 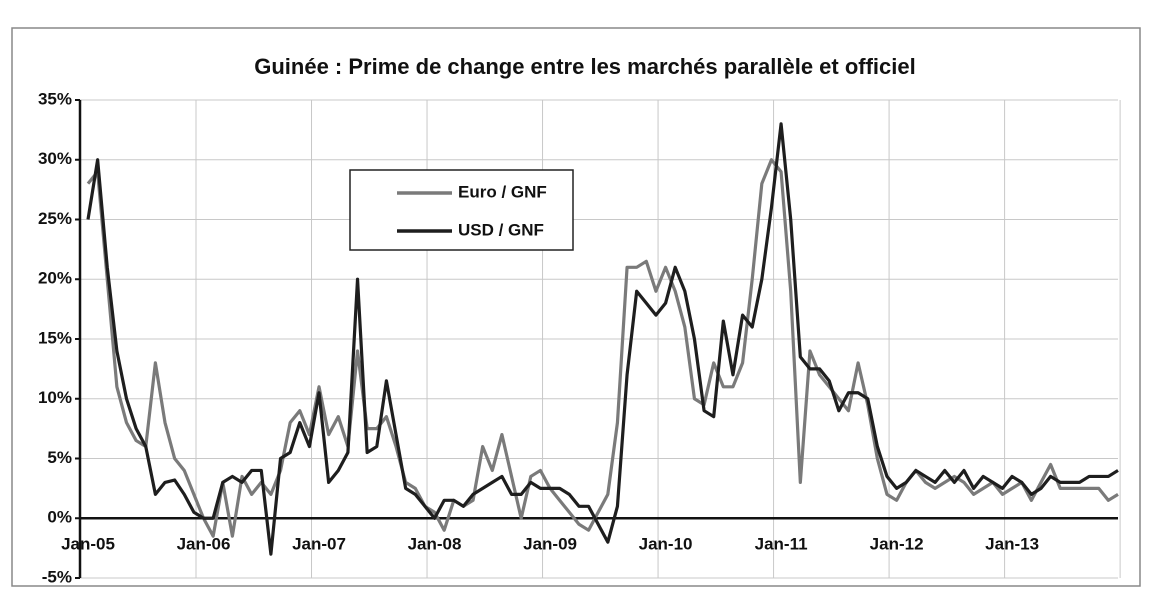 What do you see at coordinates (319, 543) in the screenshot?
I see `x-tick-label: Jan-07` at bounding box center [319, 543].